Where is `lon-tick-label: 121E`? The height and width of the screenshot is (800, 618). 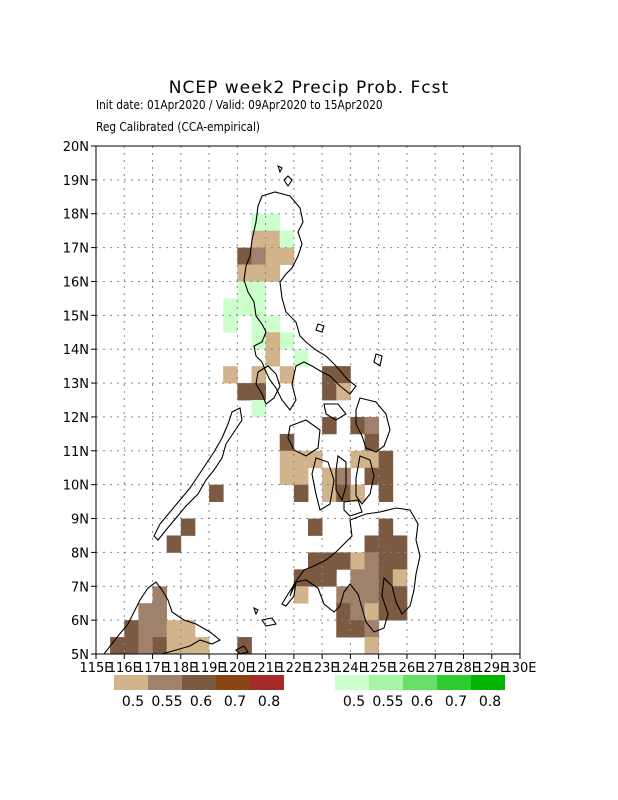 lon-tick-label: 121E is located at coordinates (265, 668).